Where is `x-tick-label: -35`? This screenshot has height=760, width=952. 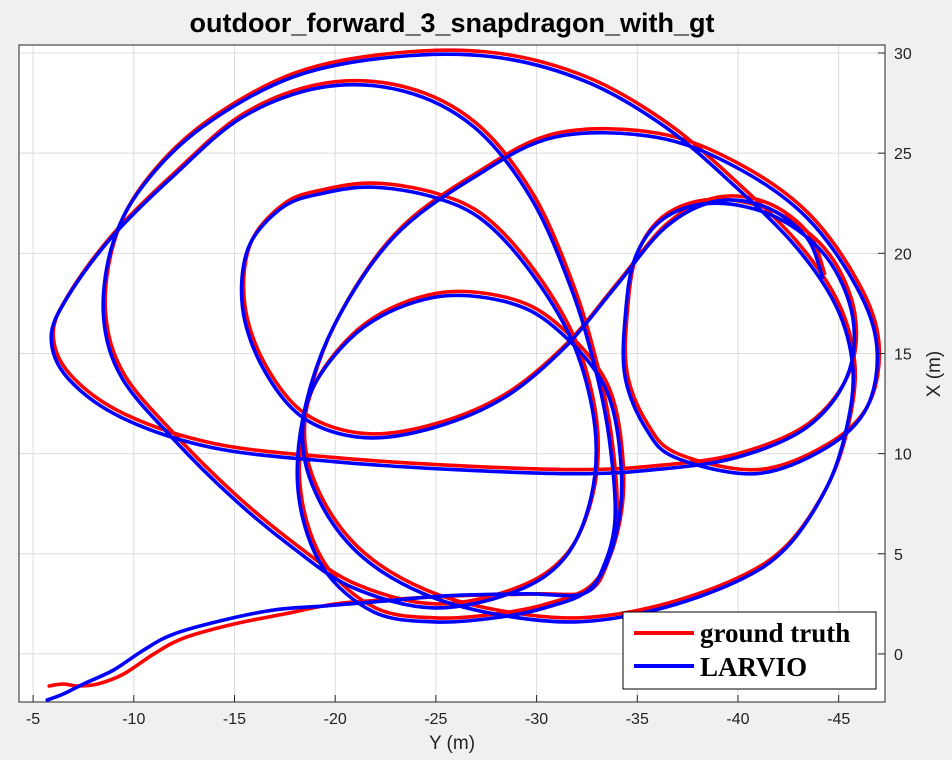 x-tick-label: -35 is located at coordinates (637, 719).